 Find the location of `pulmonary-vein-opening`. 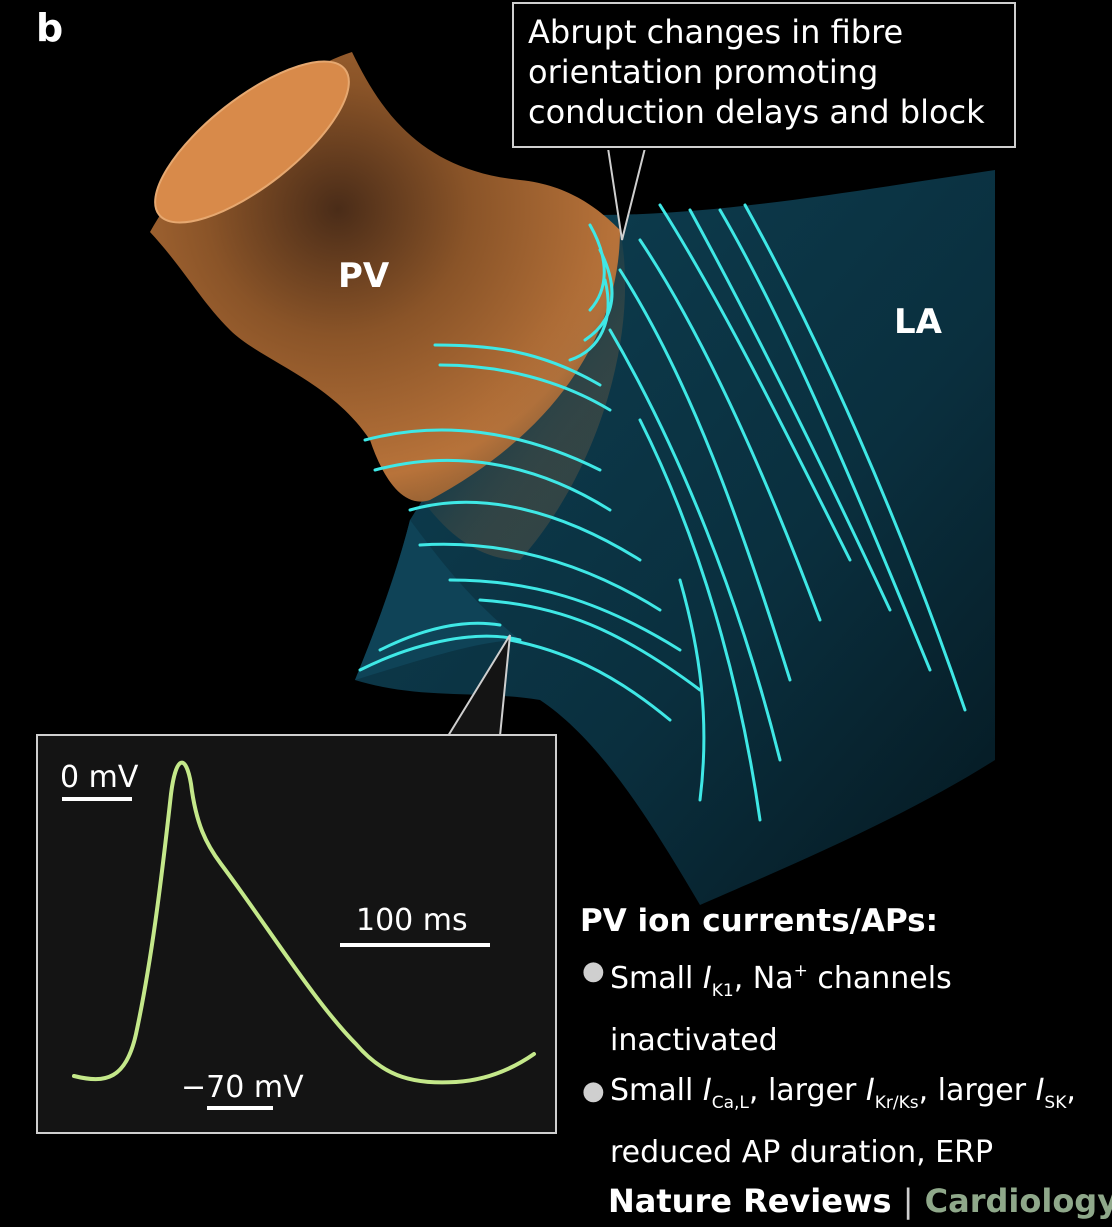

pulmonary-vein-opening is located at coordinates (252, 142).